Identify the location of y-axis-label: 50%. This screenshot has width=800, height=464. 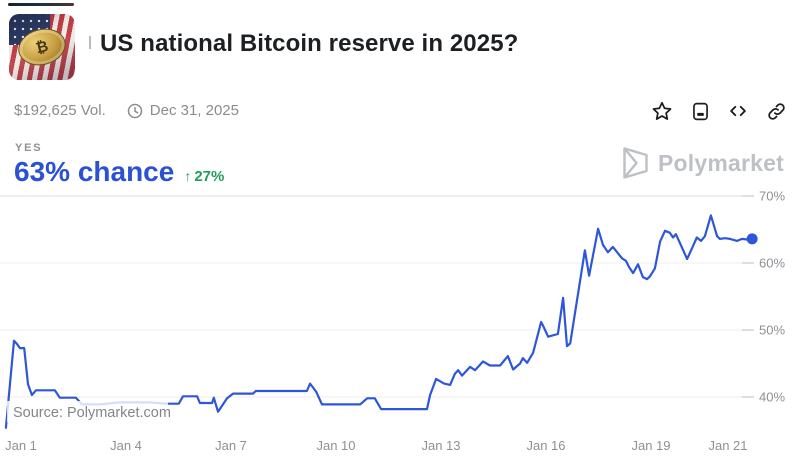
(772, 330).